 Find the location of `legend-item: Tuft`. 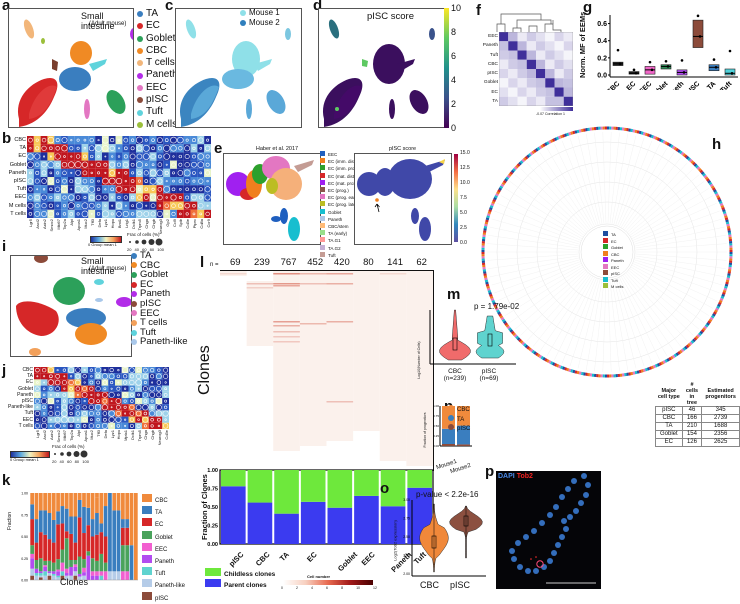

legend-item: Tuft is located at coordinates (157, 112).